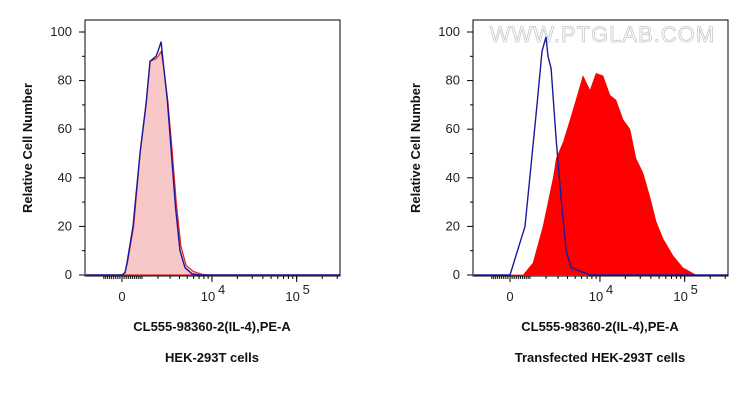  What do you see at coordinates (600, 357) in the screenshot?
I see `panel-caption: Transfected HEK-293T cells` at bounding box center [600, 357].